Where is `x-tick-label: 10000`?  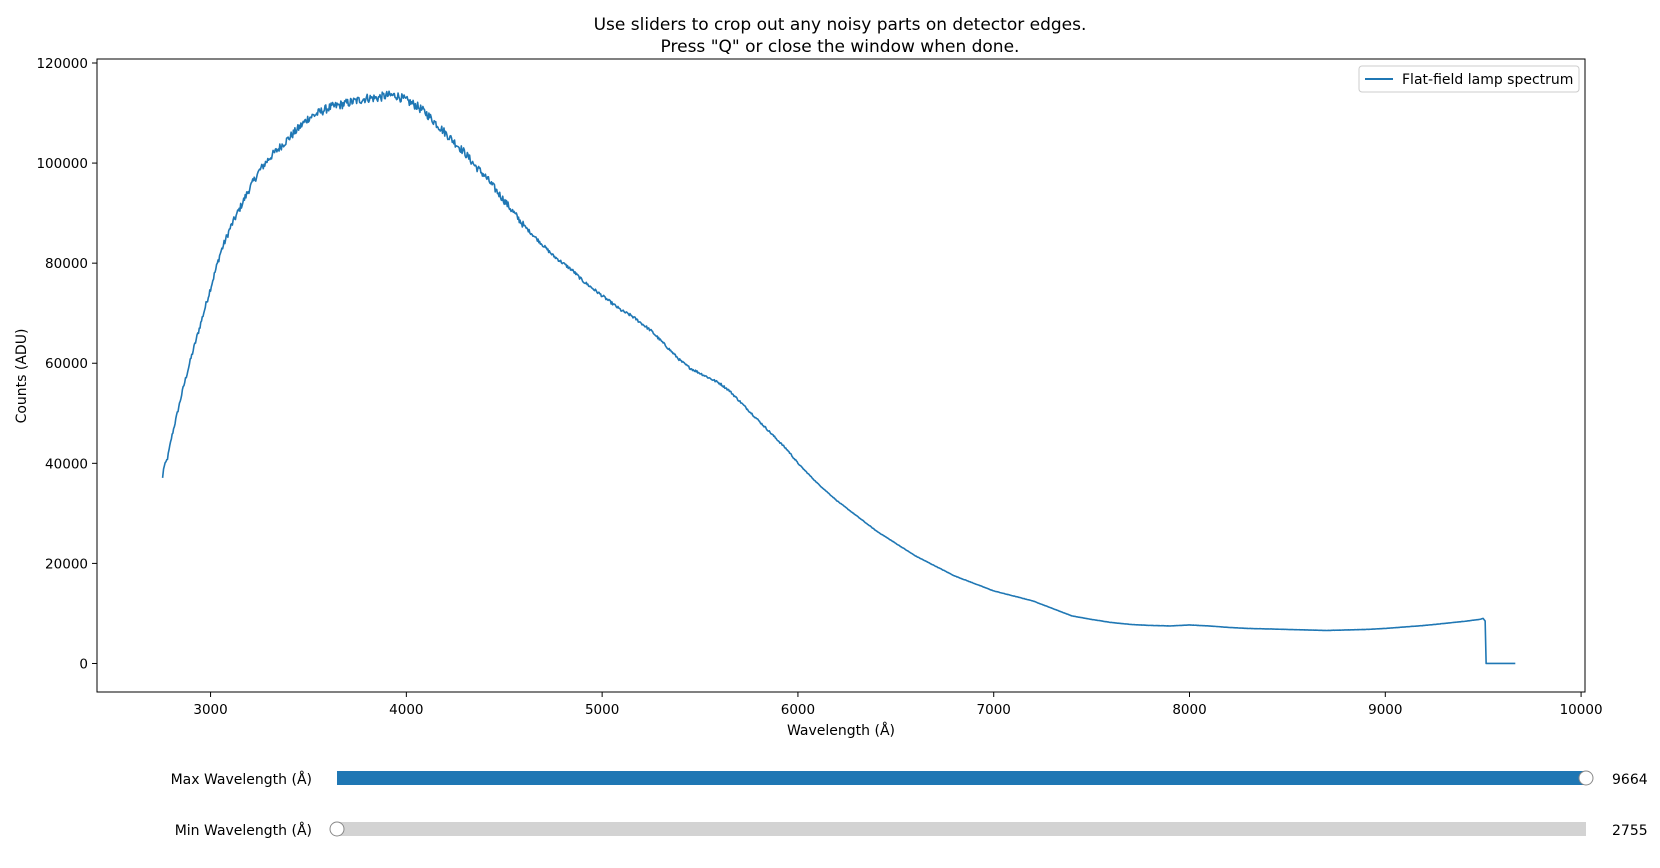 x-tick-label: 10000 is located at coordinates (1581, 710).